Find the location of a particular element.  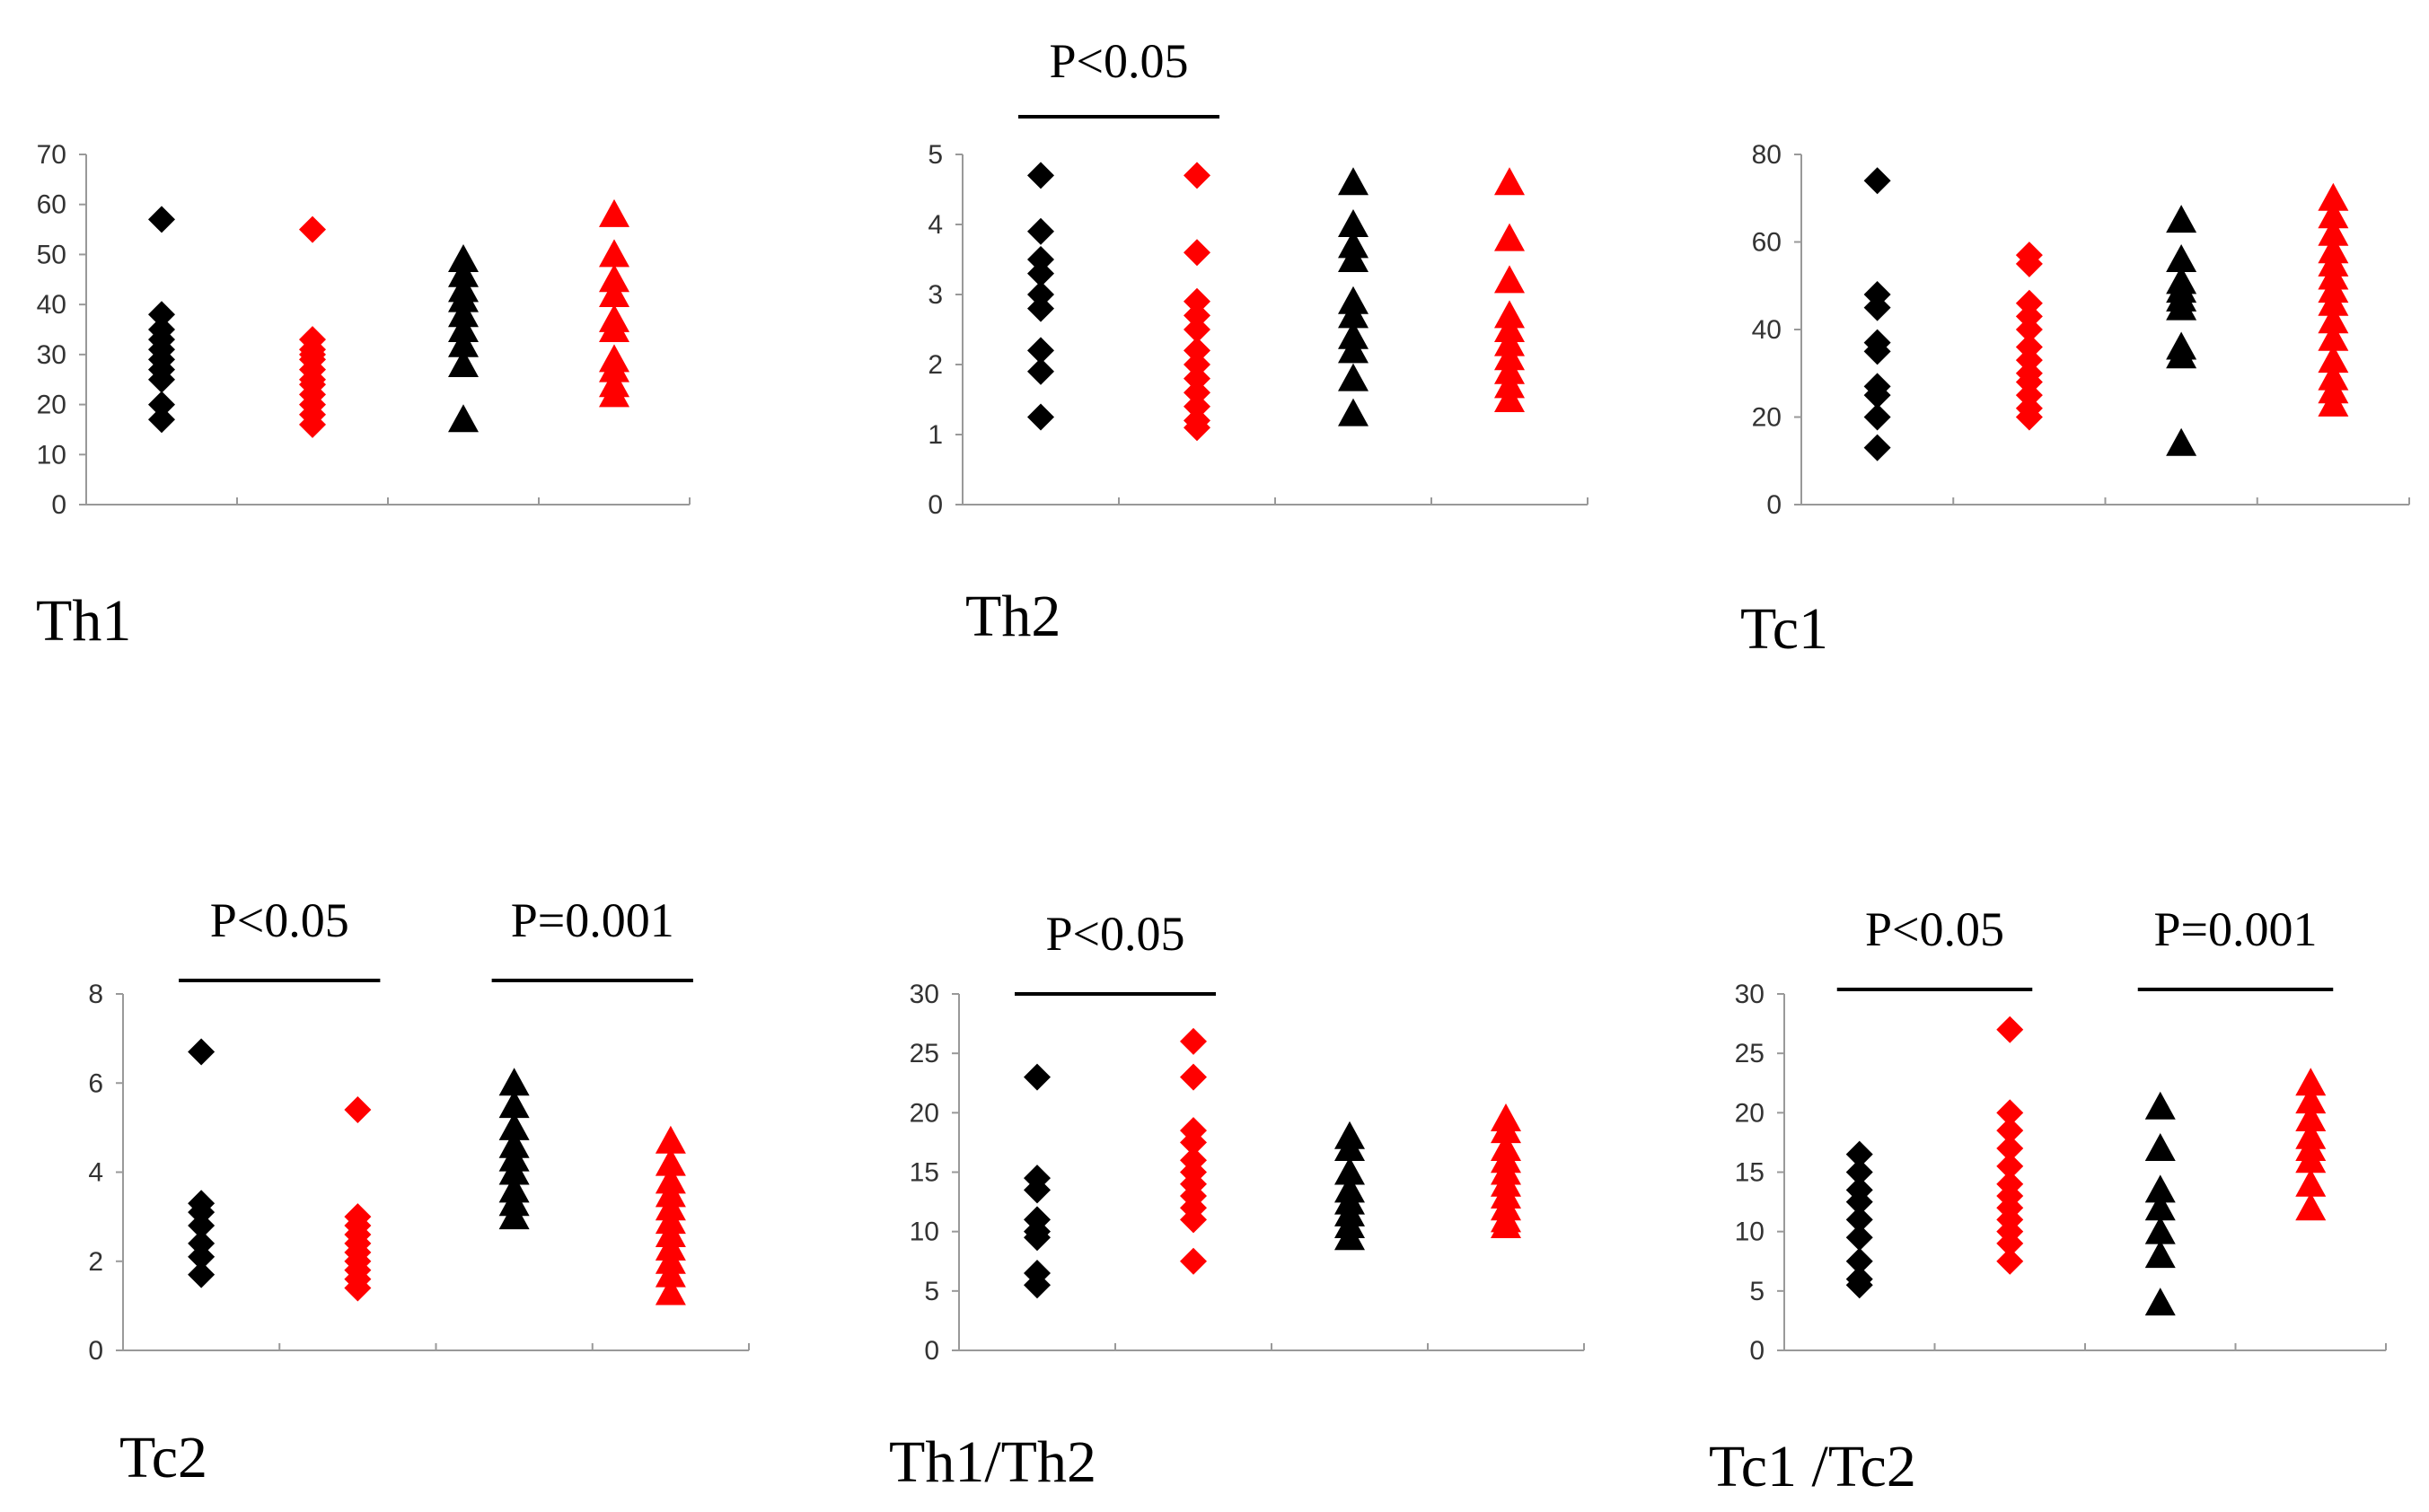

panel-3: 0 20 40 60 80 Tc1 is located at coordinates (2075, 401).